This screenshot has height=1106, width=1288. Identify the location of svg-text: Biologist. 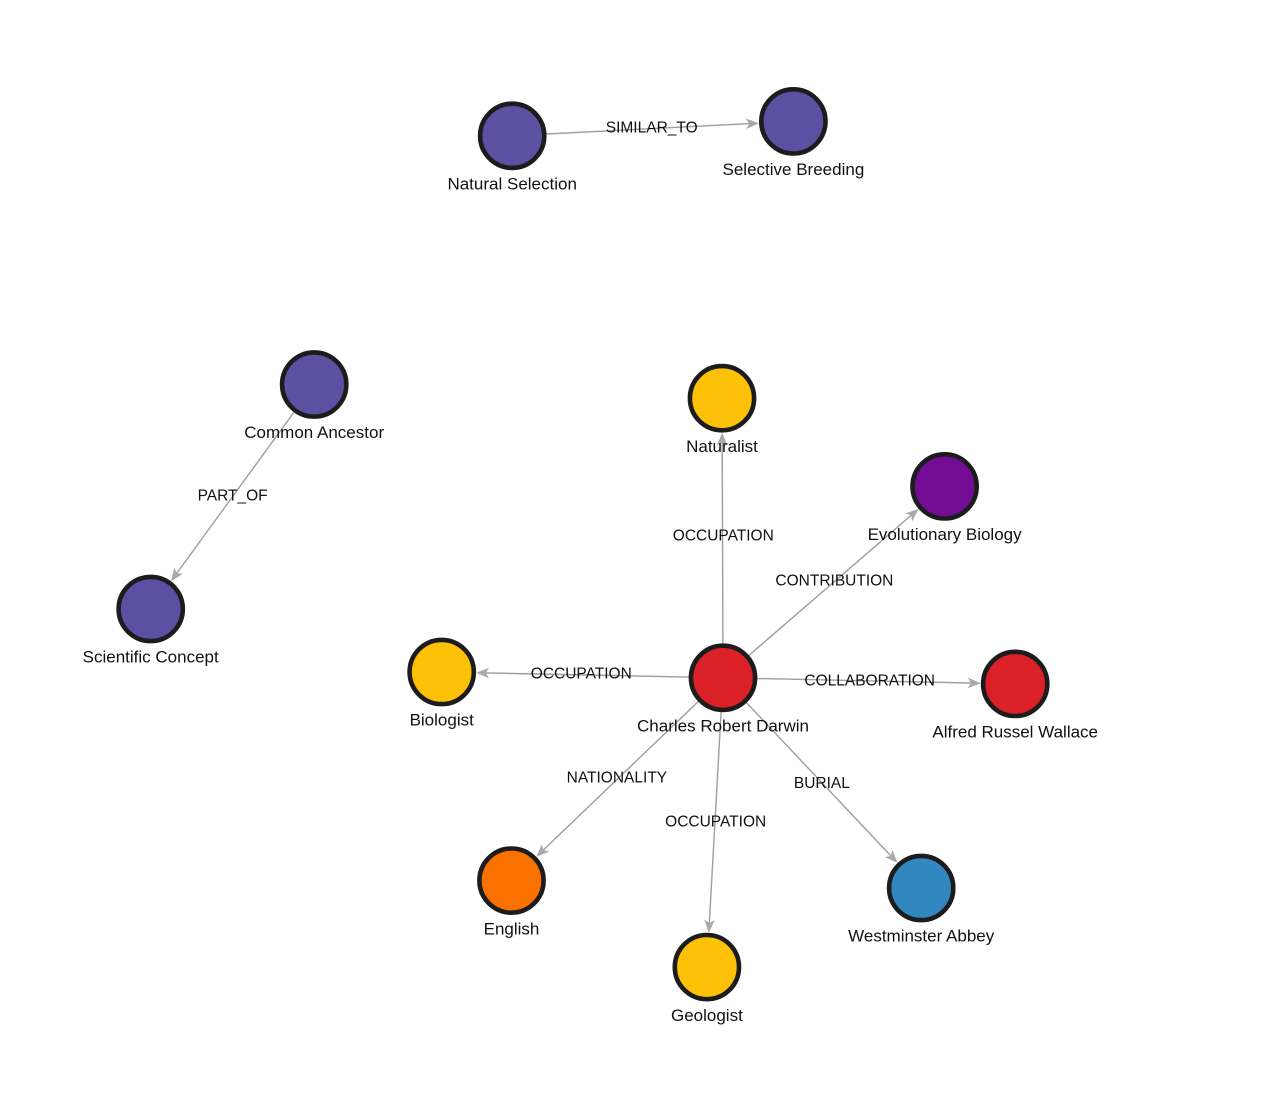
(442, 720).